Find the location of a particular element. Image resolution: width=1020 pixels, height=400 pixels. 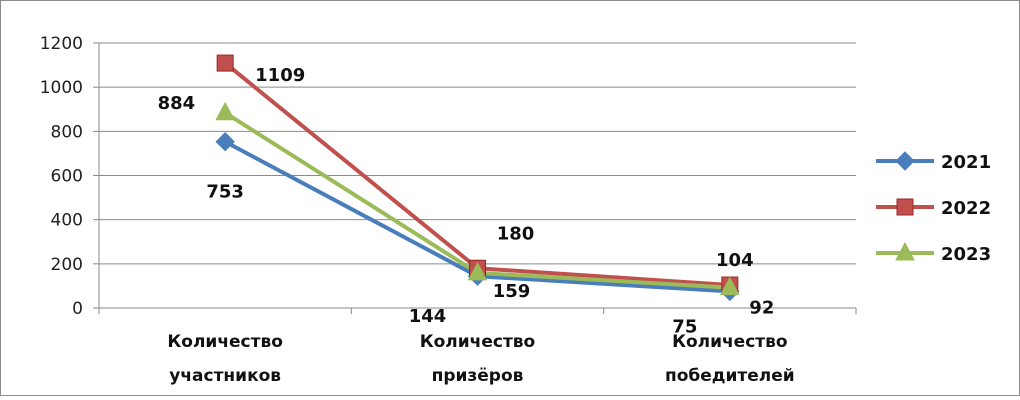

y-axis-ticks: 0 200 400 600 800 1000 1200 is located at coordinates (61, 176).